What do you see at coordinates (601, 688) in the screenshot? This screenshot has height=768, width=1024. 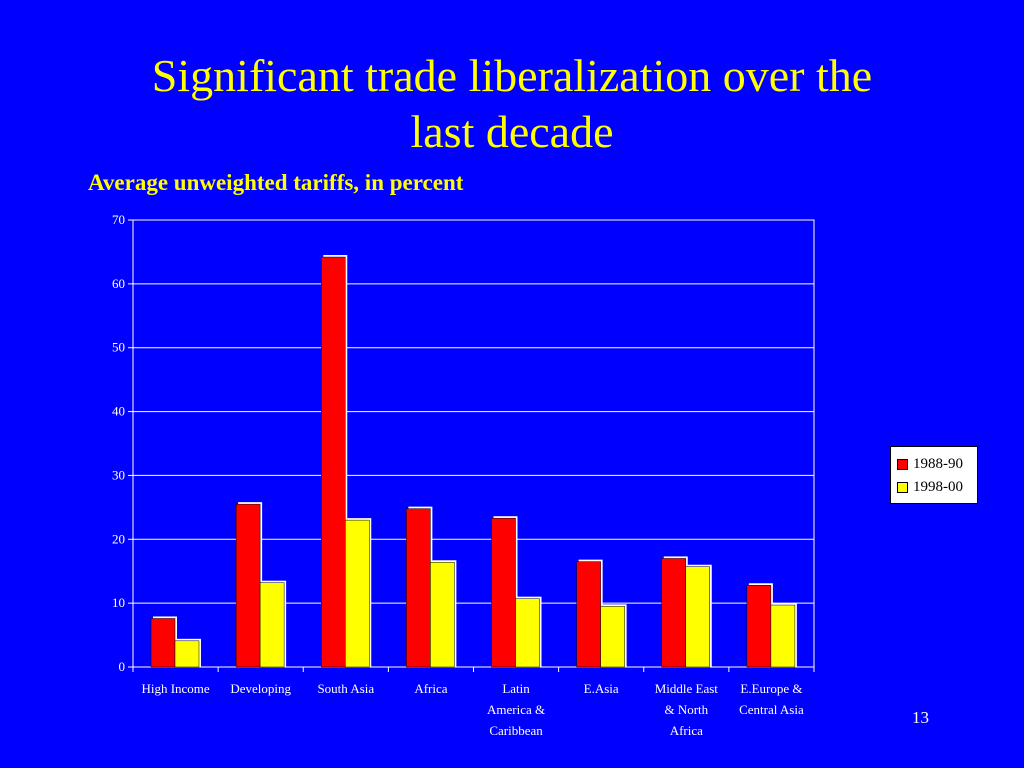 I see `x-tick-label: E.Asia` at bounding box center [601, 688].